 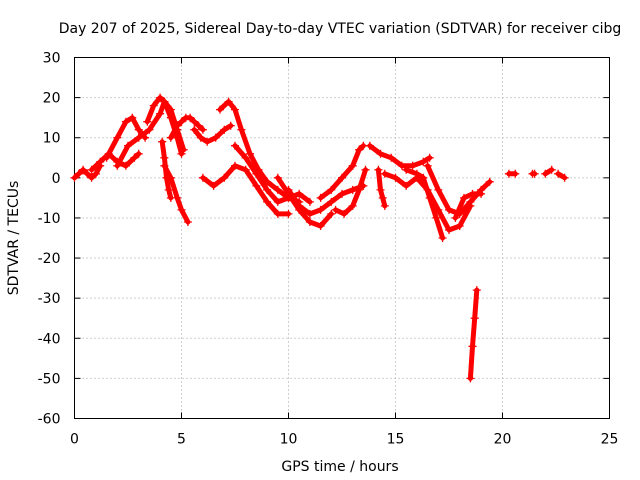 What do you see at coordinates (49, 299) in the screenshot?
I see `y-tick-label: -30` at bounding box center [49, 299].